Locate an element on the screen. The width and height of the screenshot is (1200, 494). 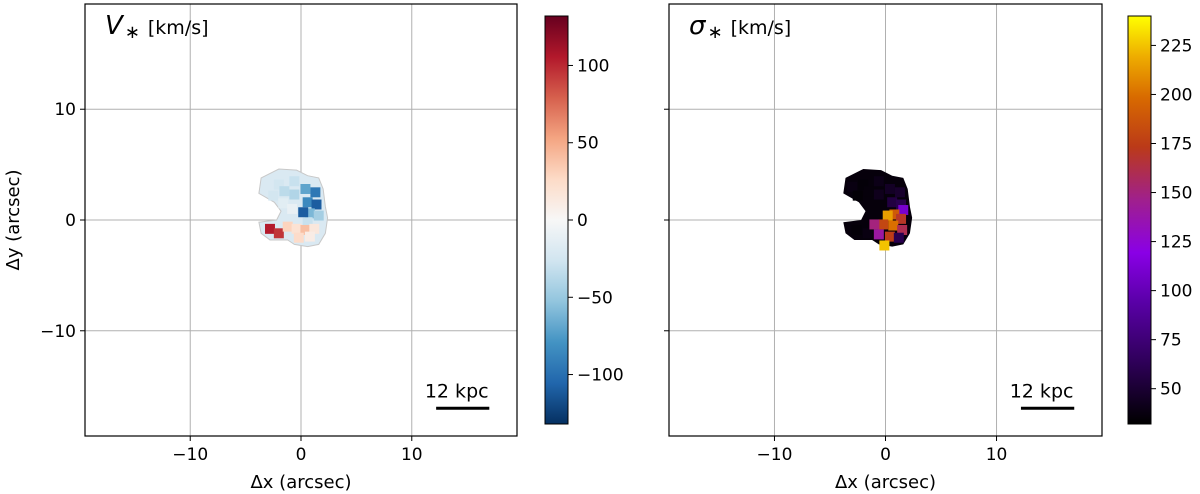
velocity-colorbar-tick-label: 50 is located at coordinates (588, 144).